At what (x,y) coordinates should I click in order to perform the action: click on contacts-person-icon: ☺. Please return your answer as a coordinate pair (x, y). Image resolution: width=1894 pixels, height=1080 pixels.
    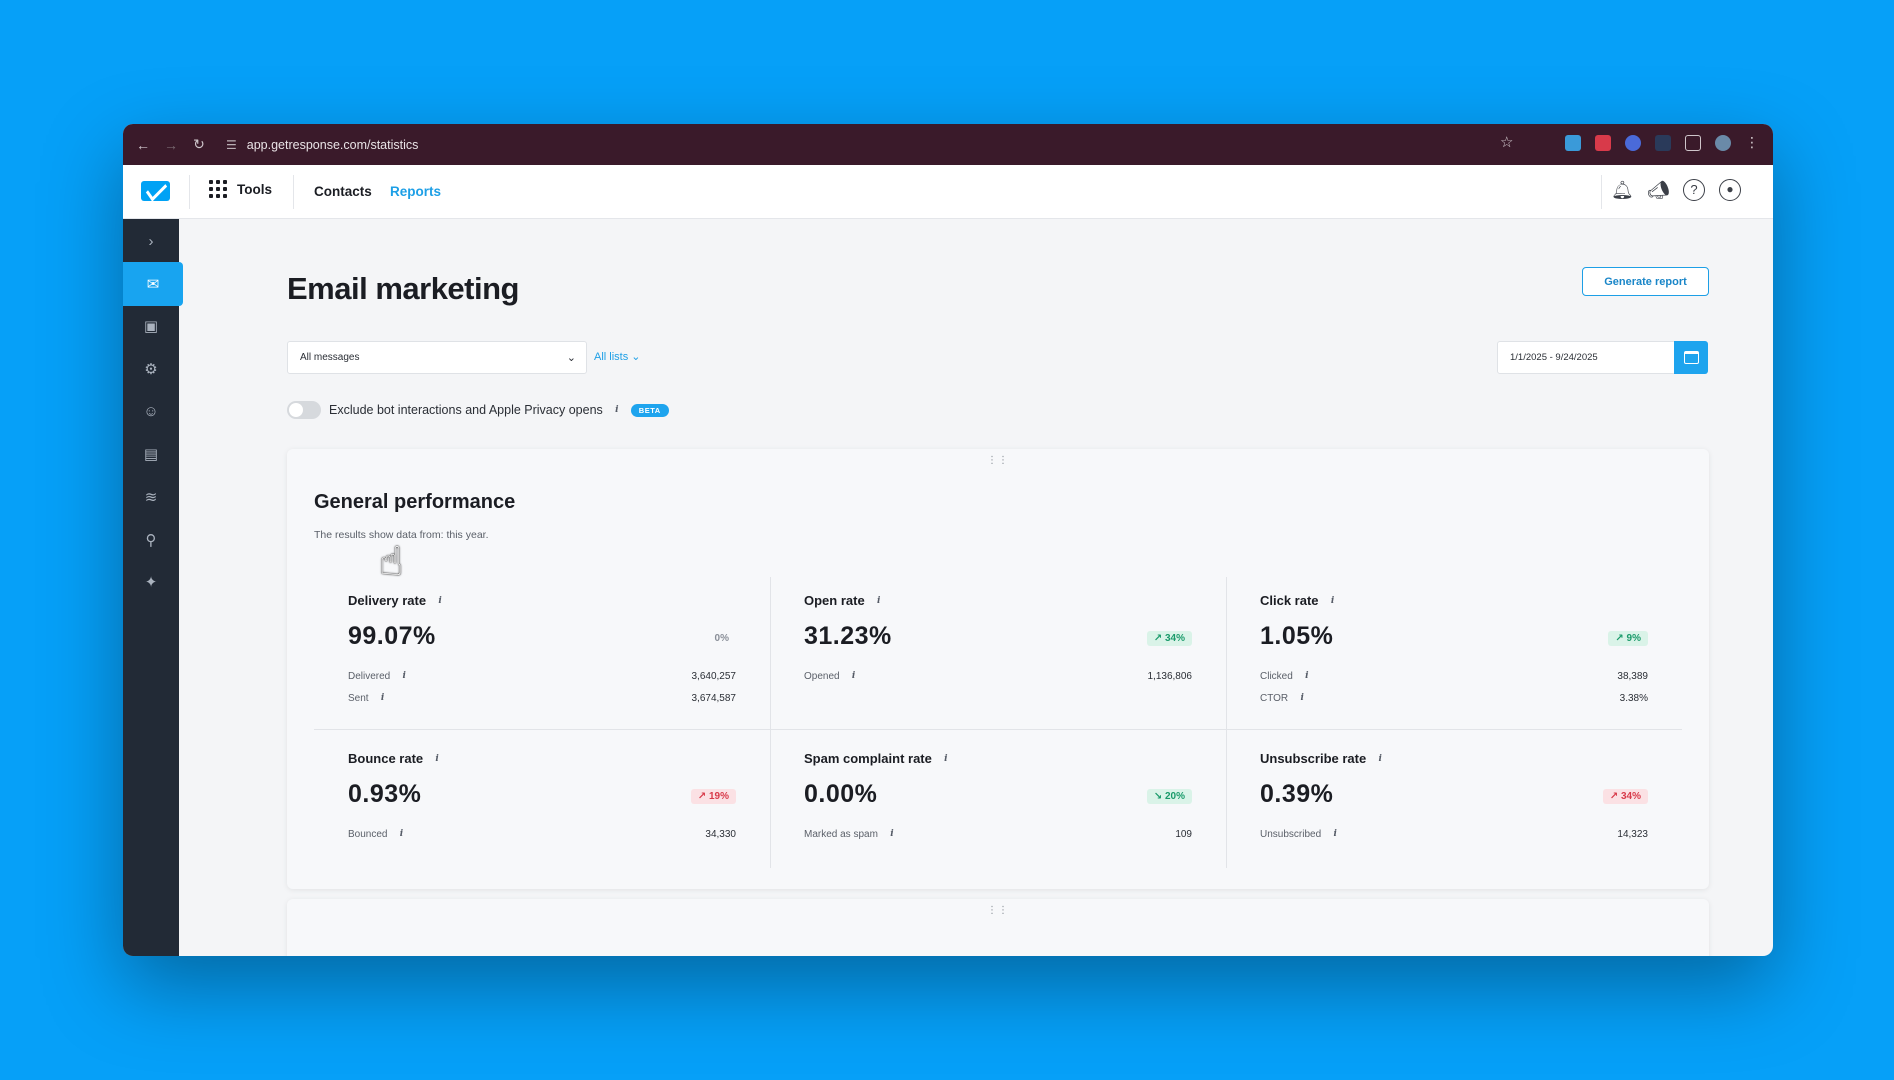
    Looking at the image, I should click on (151, 411).